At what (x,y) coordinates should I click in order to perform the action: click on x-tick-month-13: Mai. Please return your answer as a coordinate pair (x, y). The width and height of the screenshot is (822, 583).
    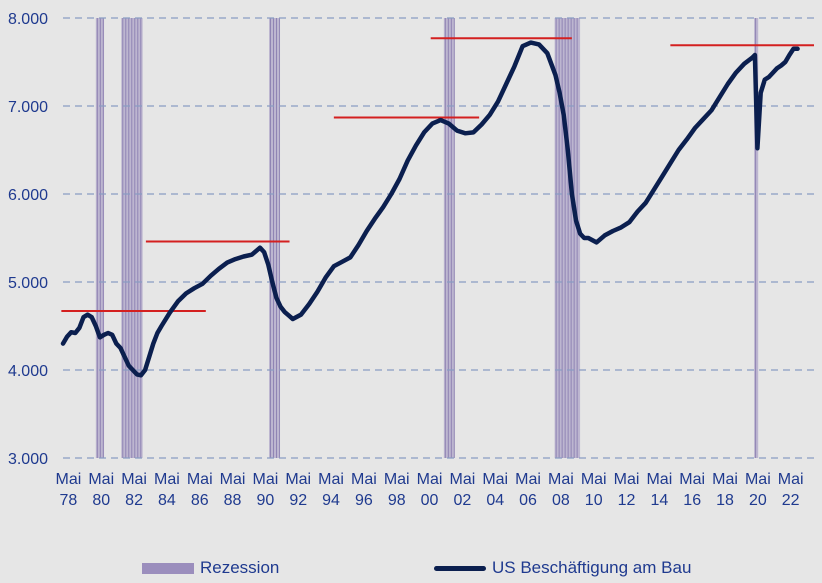
    Looking at the image, I should click on (495, 479).